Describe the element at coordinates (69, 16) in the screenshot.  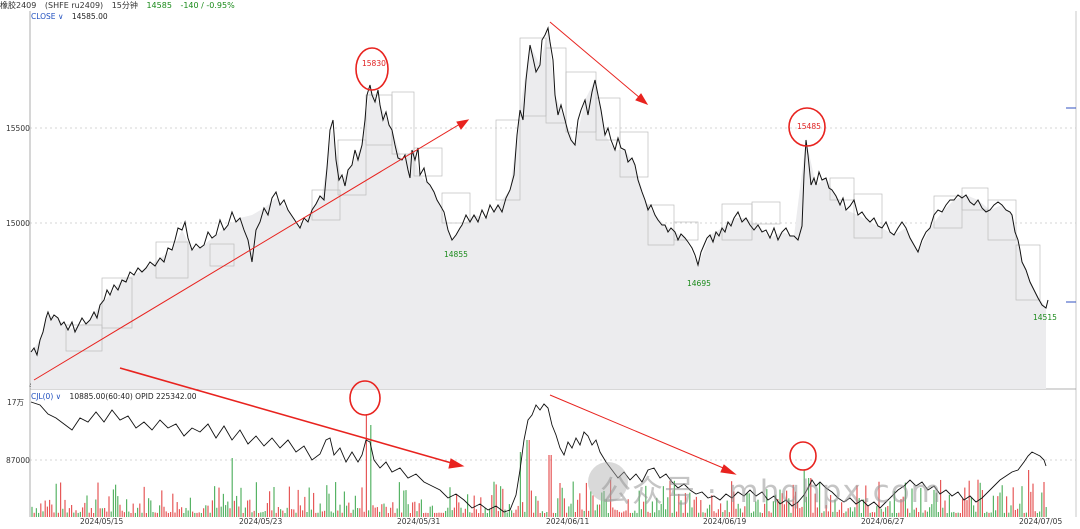
I see `main-legend: CLOSE ∨ 14585.00` at that location.